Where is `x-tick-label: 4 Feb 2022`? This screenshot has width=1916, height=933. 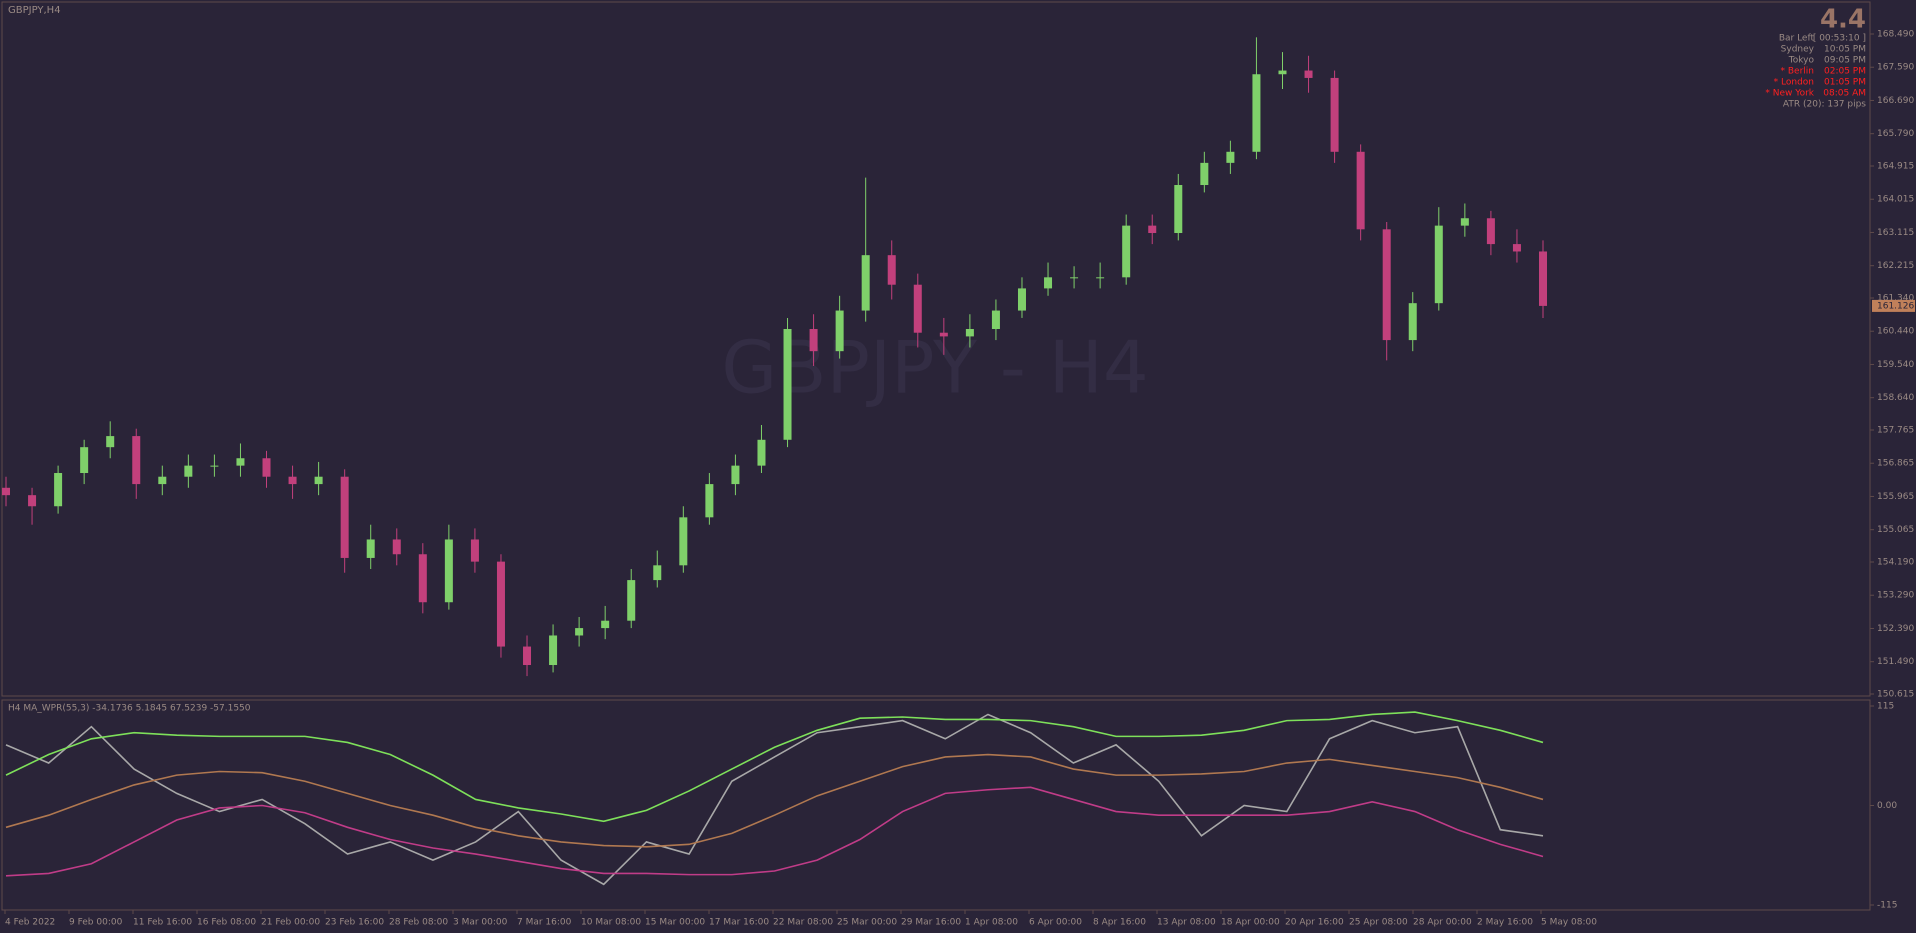
x-tick-label: 4 Feb 2022 is located at coordinates (30, 923).